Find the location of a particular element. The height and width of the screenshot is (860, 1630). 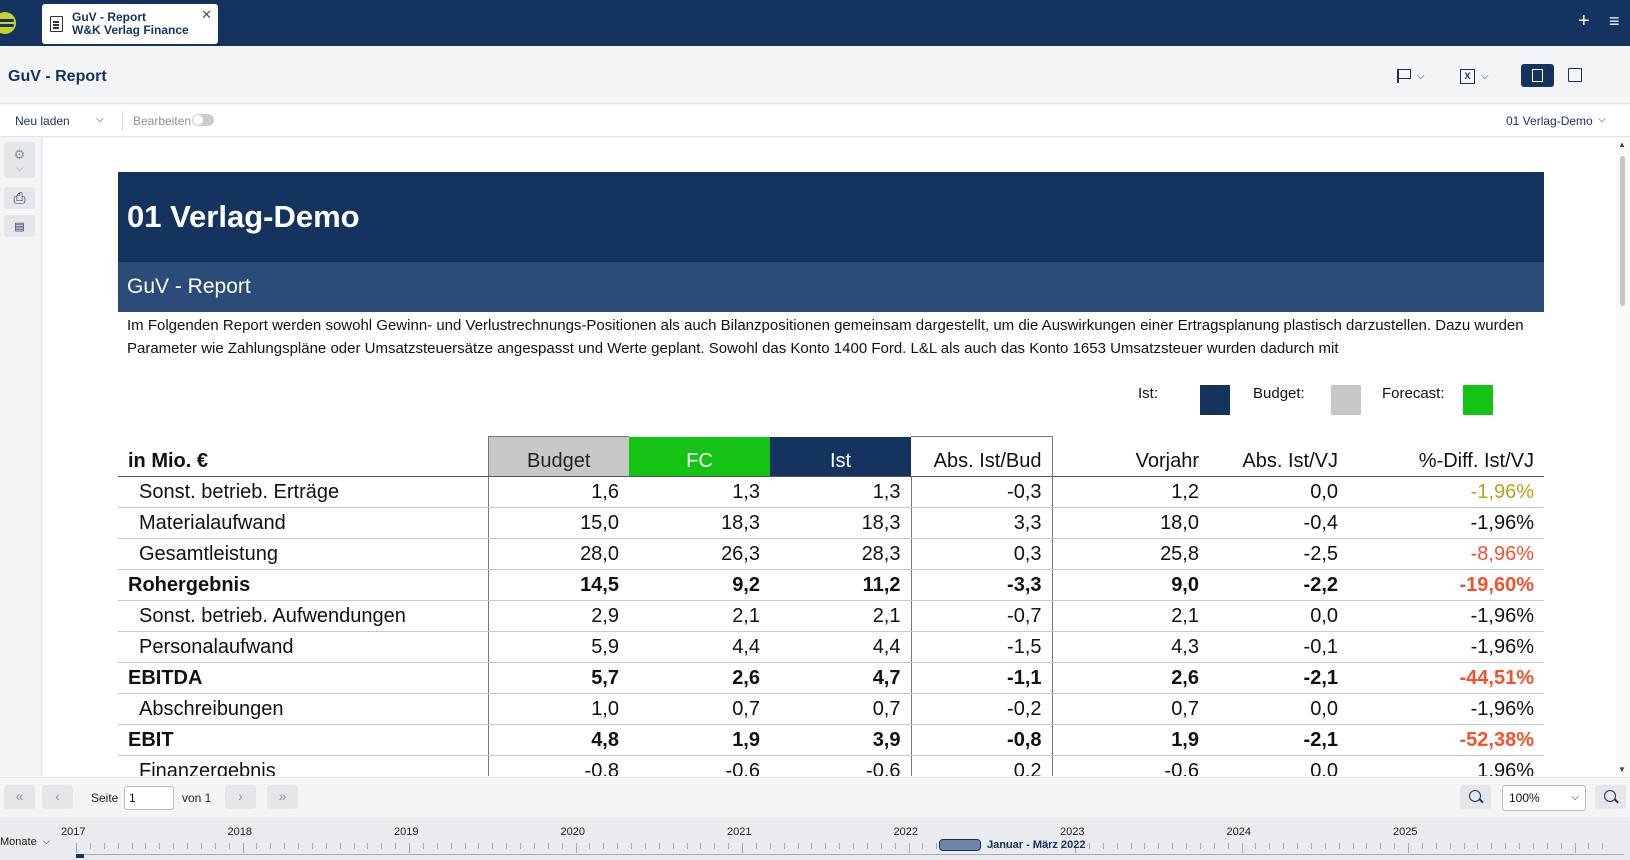

timeline-year: 2018 is located at coordinates (239, 832).